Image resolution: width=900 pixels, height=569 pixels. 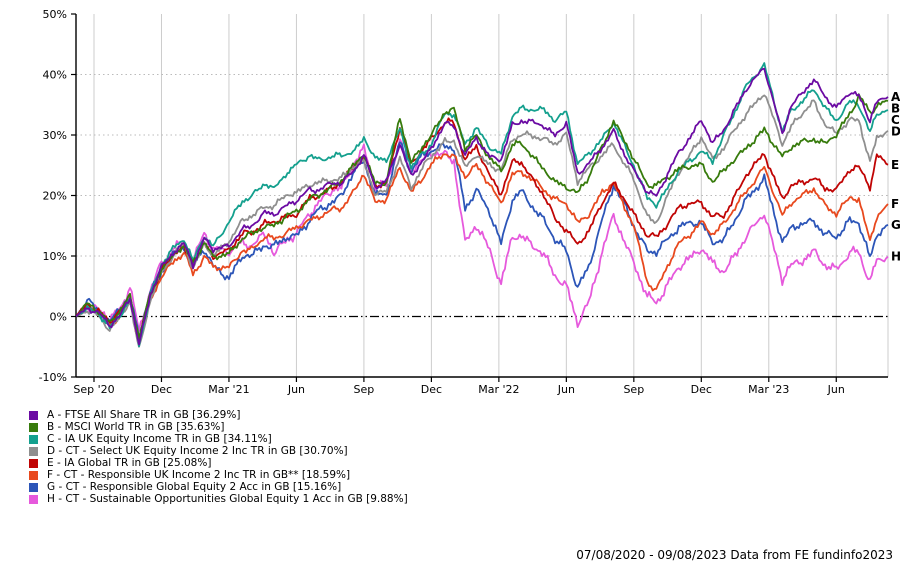 What do you see at coordinates (895, 204) in the screenshot?
I see `series-end-label-F: F` at bounding box center [895, 204].